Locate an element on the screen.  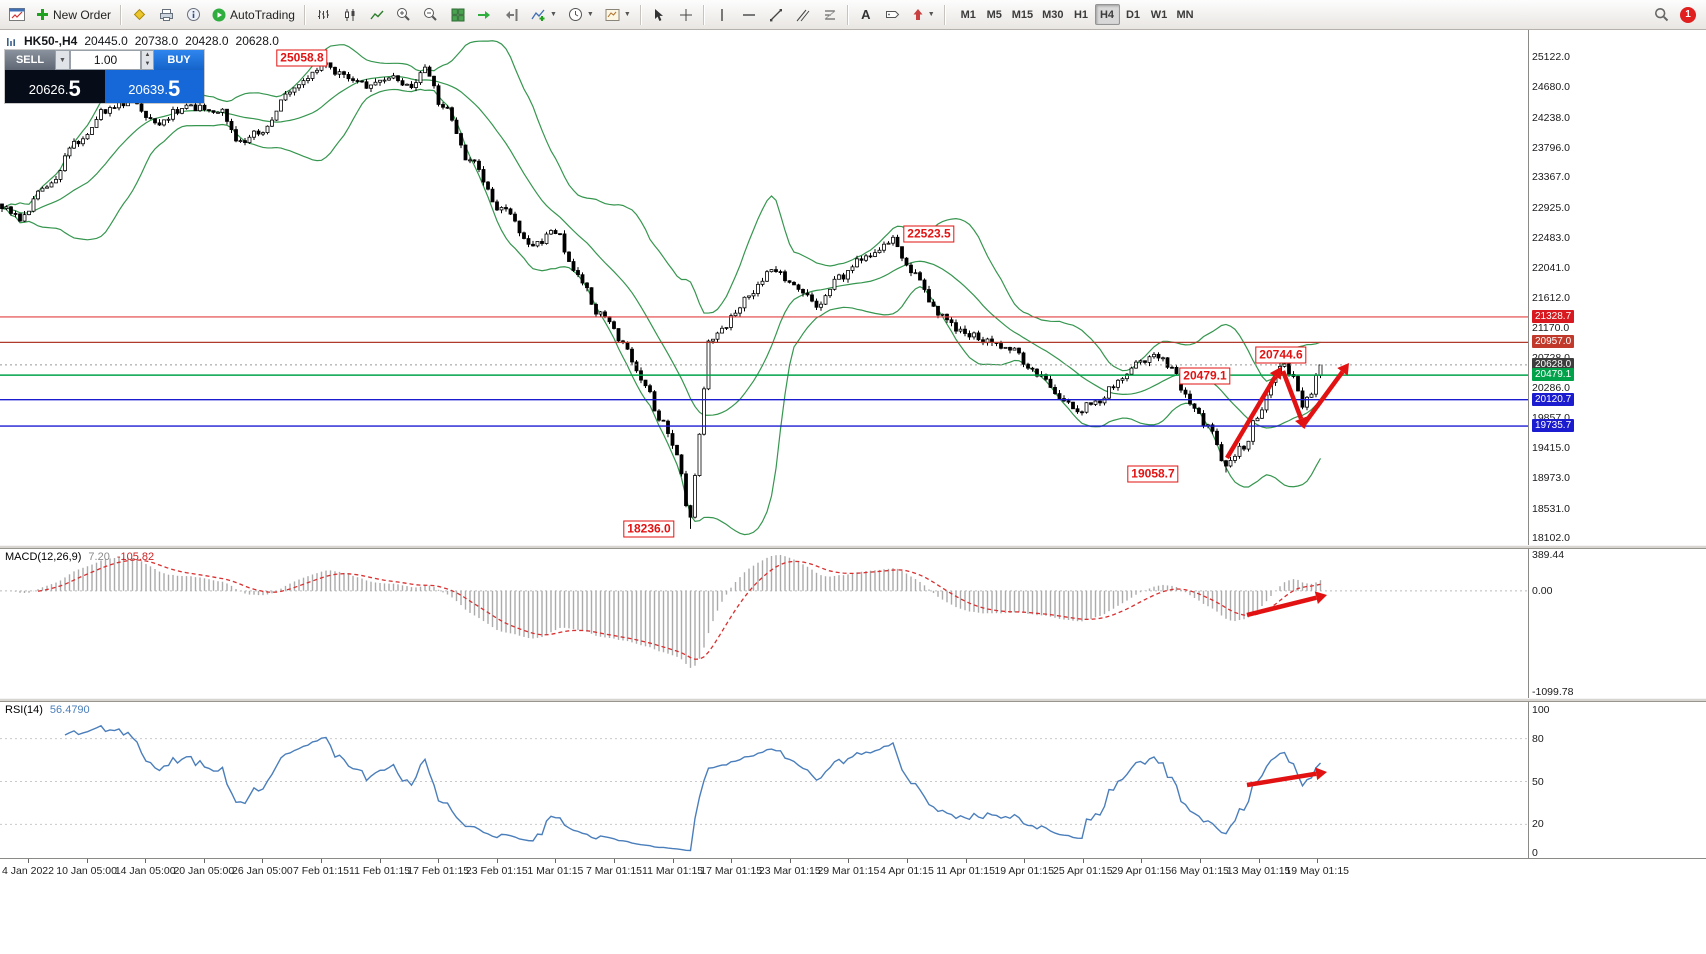
templates-dropdown-button: ▼ is located at coordinates (618, 15).